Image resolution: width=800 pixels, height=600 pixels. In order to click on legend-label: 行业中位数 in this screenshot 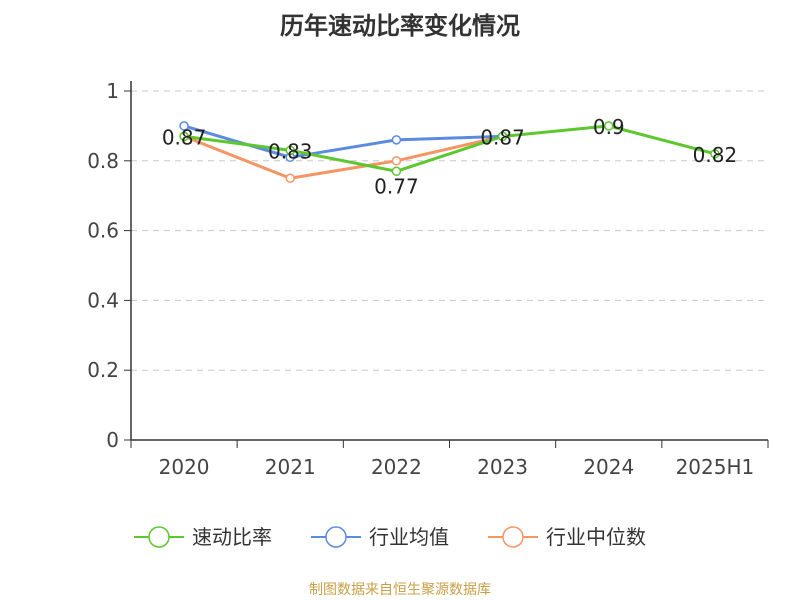, I will do `click(596, 537)`.